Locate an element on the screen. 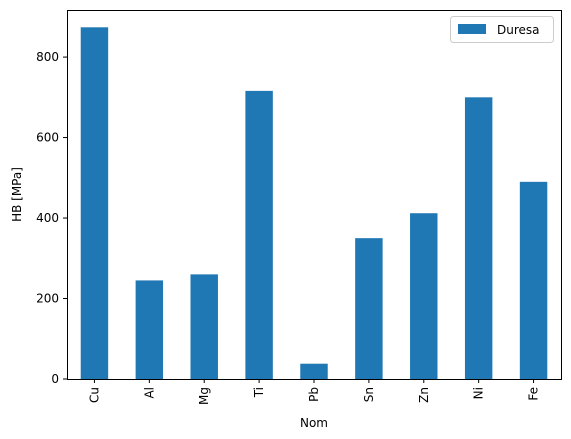  x-tick-label: Fe is located at coordinates (534, 394).